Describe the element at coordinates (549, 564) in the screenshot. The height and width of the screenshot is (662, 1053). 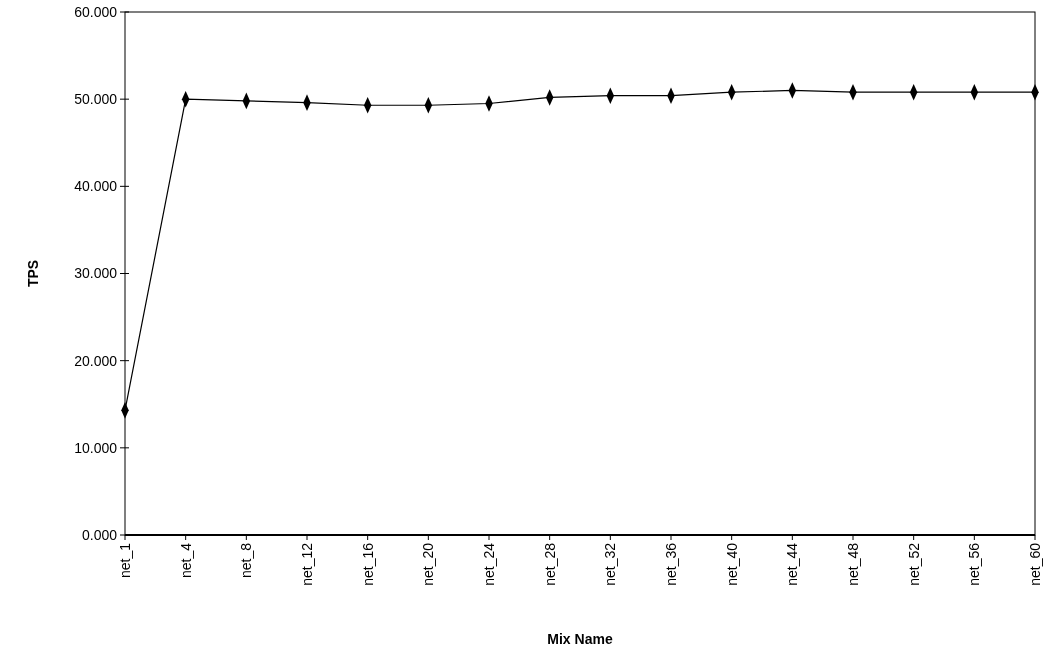
I see `x-tick-label: net_28` at that location.